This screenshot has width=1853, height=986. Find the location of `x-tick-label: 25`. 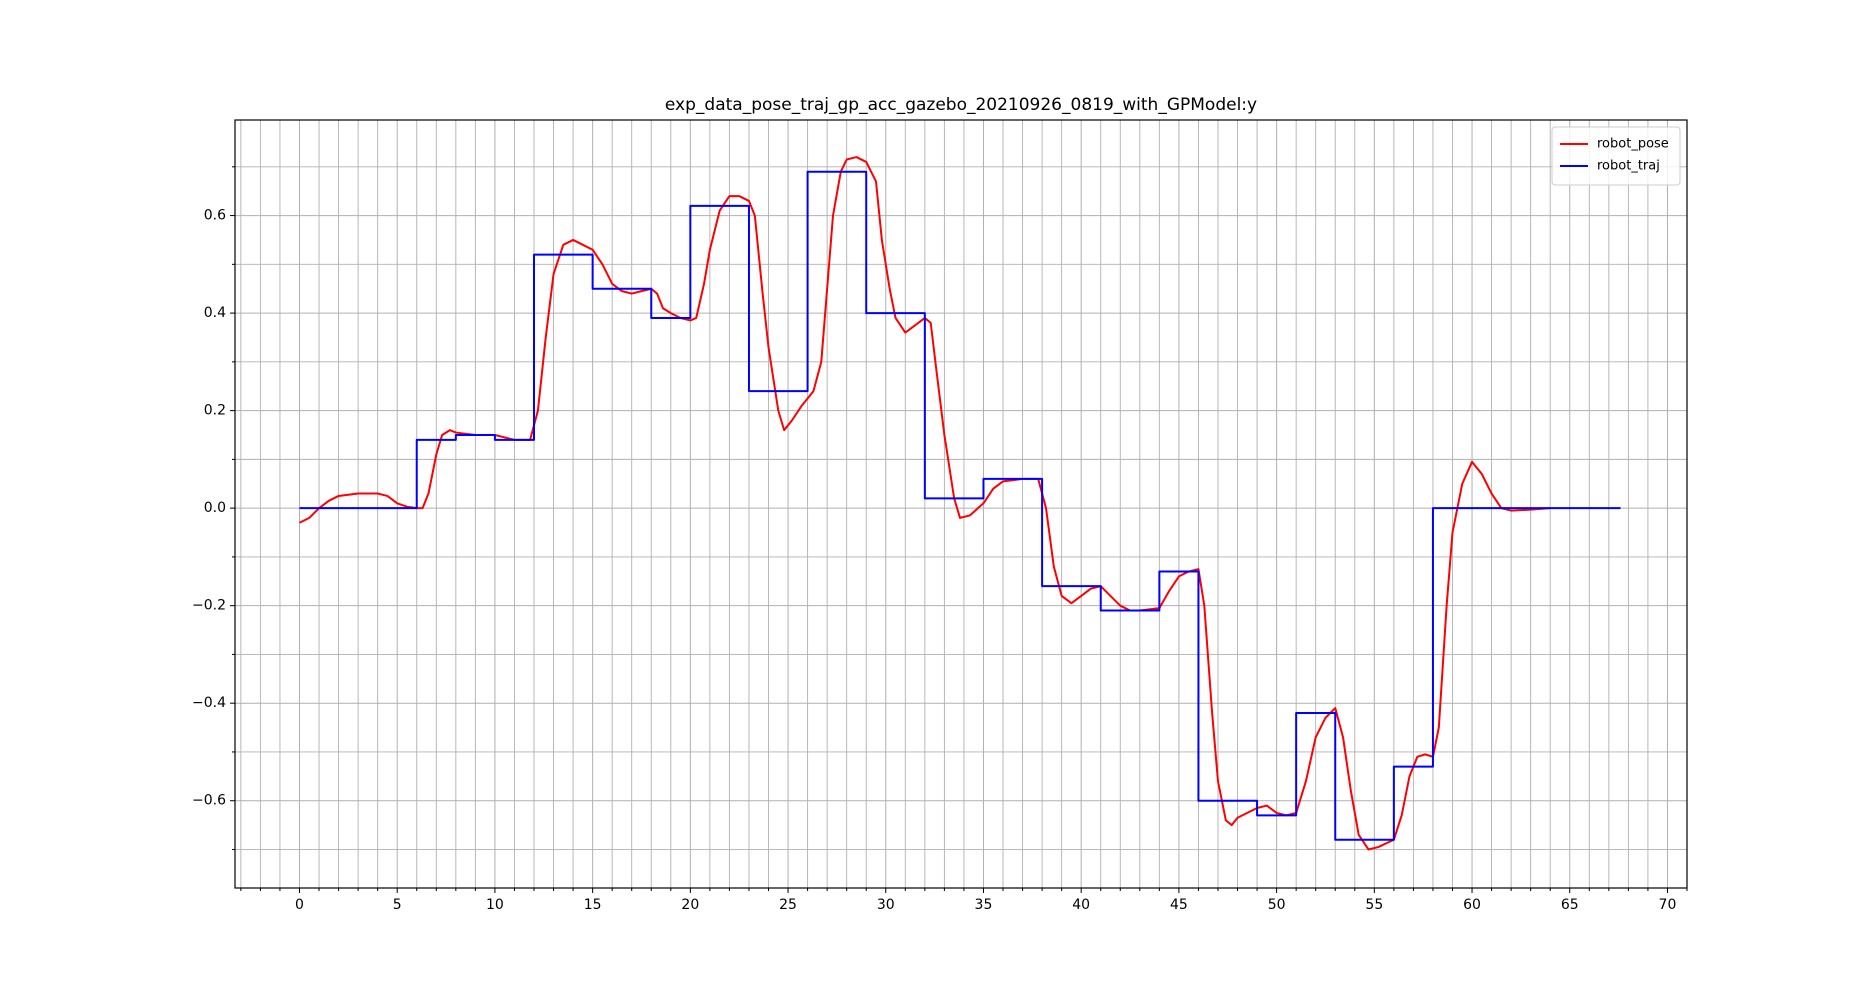

x-tick-label: 25 is located at coordinates (788, 905).